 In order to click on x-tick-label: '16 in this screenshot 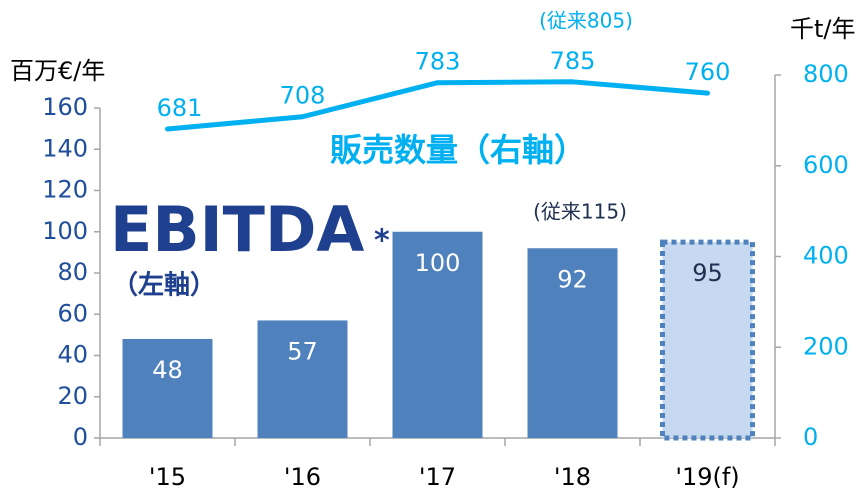, I will do `click(302, 477)`.